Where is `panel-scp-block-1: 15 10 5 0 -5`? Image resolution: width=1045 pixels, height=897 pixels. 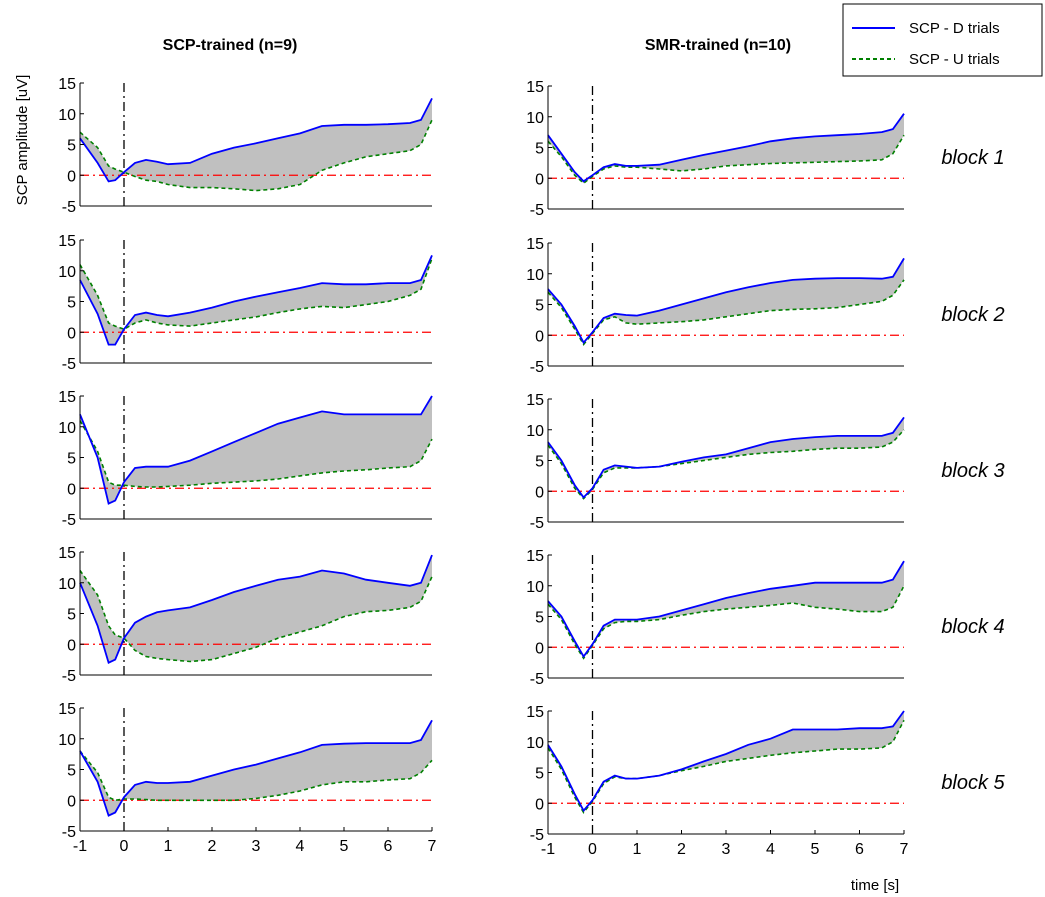 panel-scp-block-1: 15 10 5 0 -5 is located at coordinates (245, 146).